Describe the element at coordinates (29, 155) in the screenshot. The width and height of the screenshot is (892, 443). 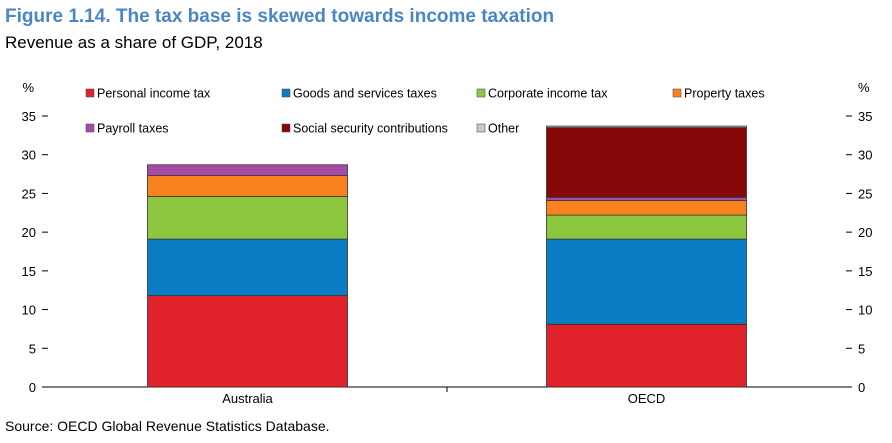
I see `y-tick-label-left: 30` at that location.